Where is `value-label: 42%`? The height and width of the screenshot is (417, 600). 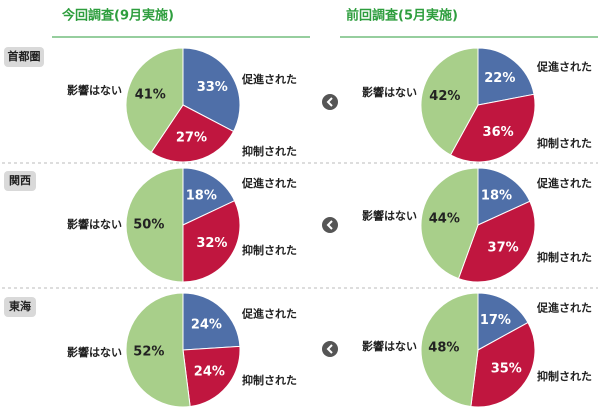 value-label: 42% is located at coordinates (444, 96).